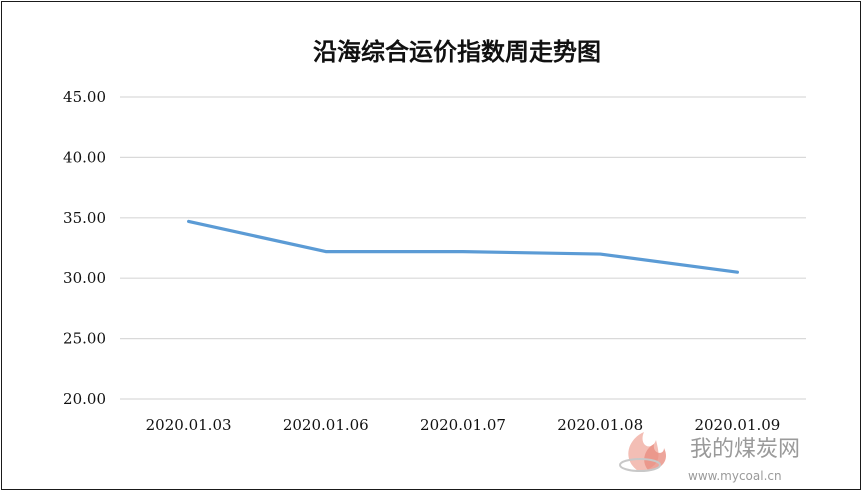 Image resolution: width=864 pixels, height=493 pixels. I want to click on series-layer, so click(463, 246).